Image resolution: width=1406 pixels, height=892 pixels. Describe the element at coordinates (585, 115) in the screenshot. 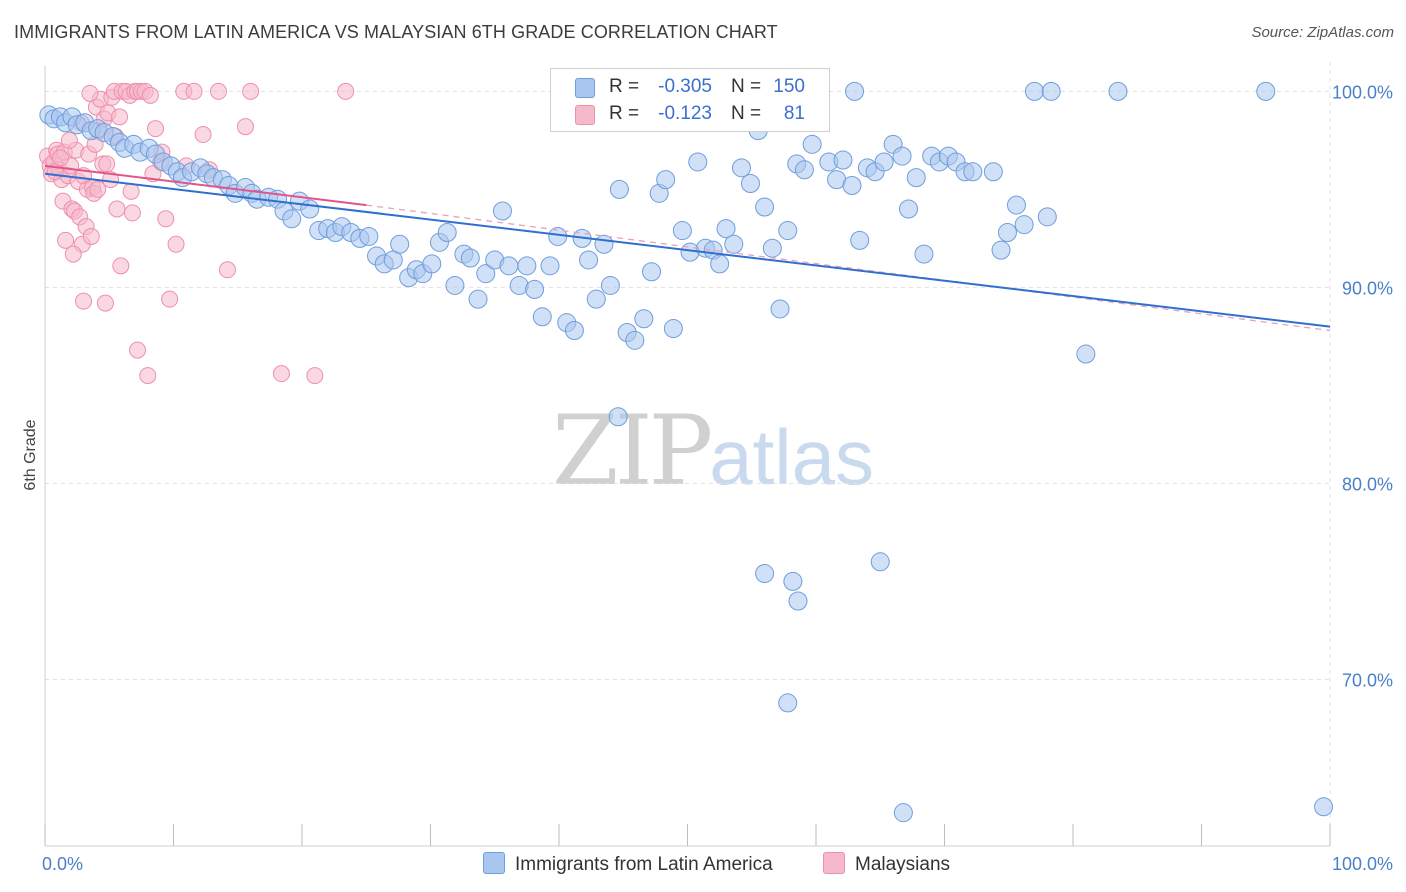

I see `legend-swatch-pink` at that location.